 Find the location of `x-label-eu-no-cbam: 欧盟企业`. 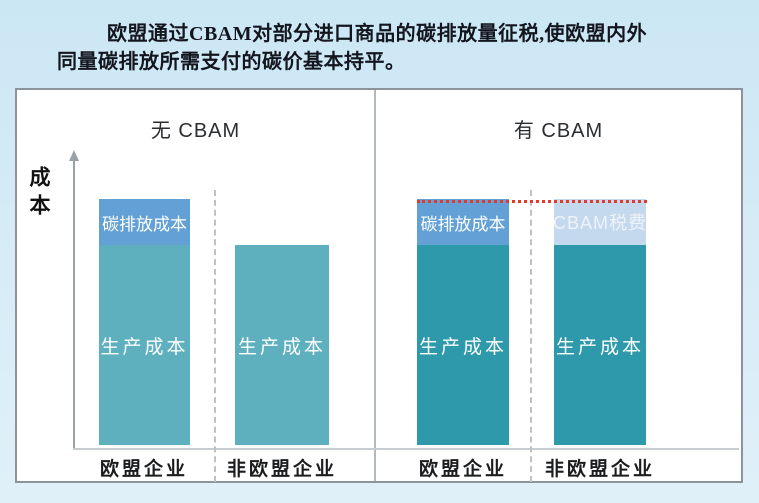

x-label-eu-no-cbam: 欧盟企业 is located at coordinates (143, 469).